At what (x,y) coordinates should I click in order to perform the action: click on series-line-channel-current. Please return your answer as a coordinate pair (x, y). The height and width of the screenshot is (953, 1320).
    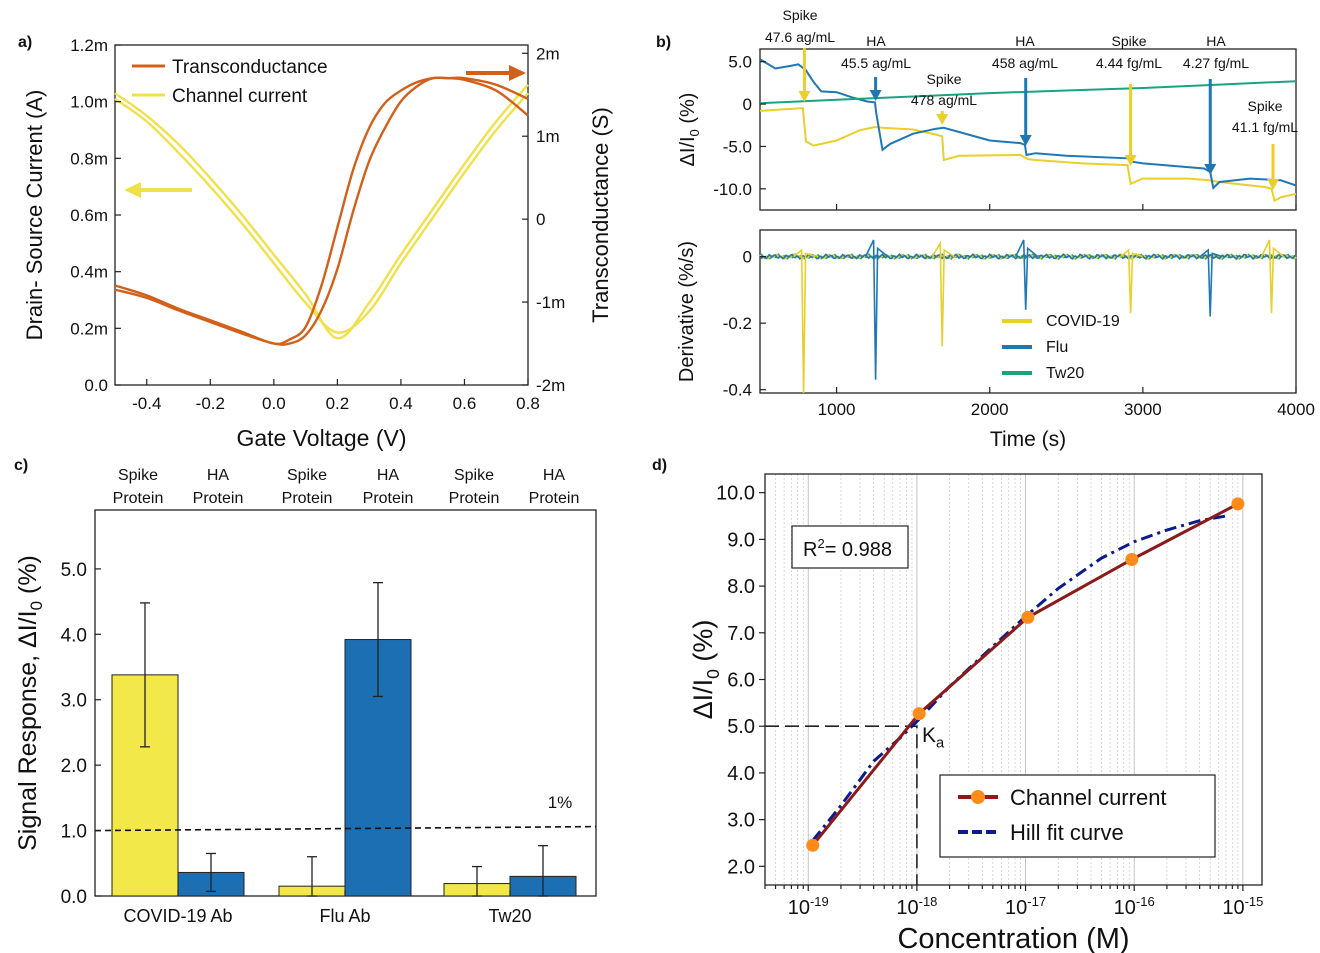
    Looking at the image, I should click on (321, 211).